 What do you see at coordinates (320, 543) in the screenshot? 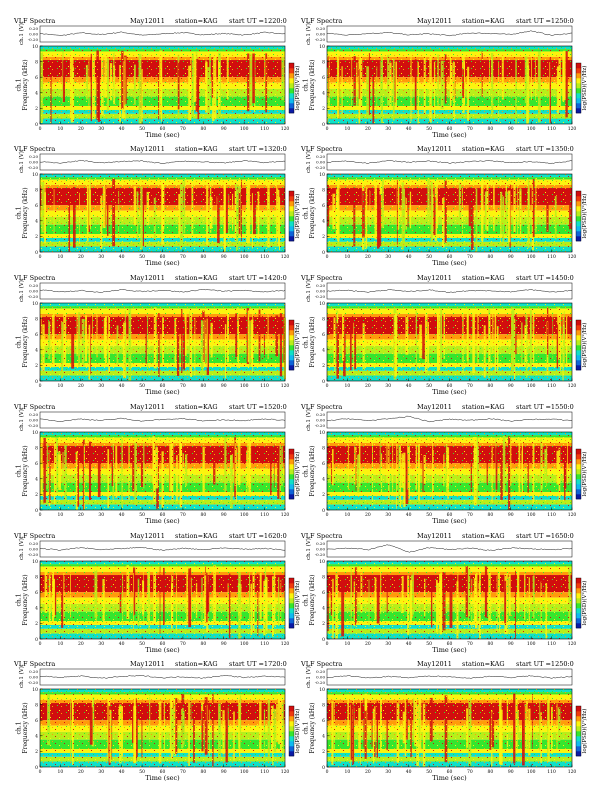
I see `waveform-tick-label: 0.20` at bounding box center [320, 543].